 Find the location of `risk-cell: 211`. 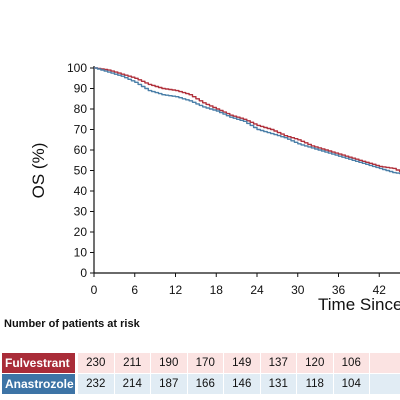

risk-cell: 211 is located at coordinates (131, 363).